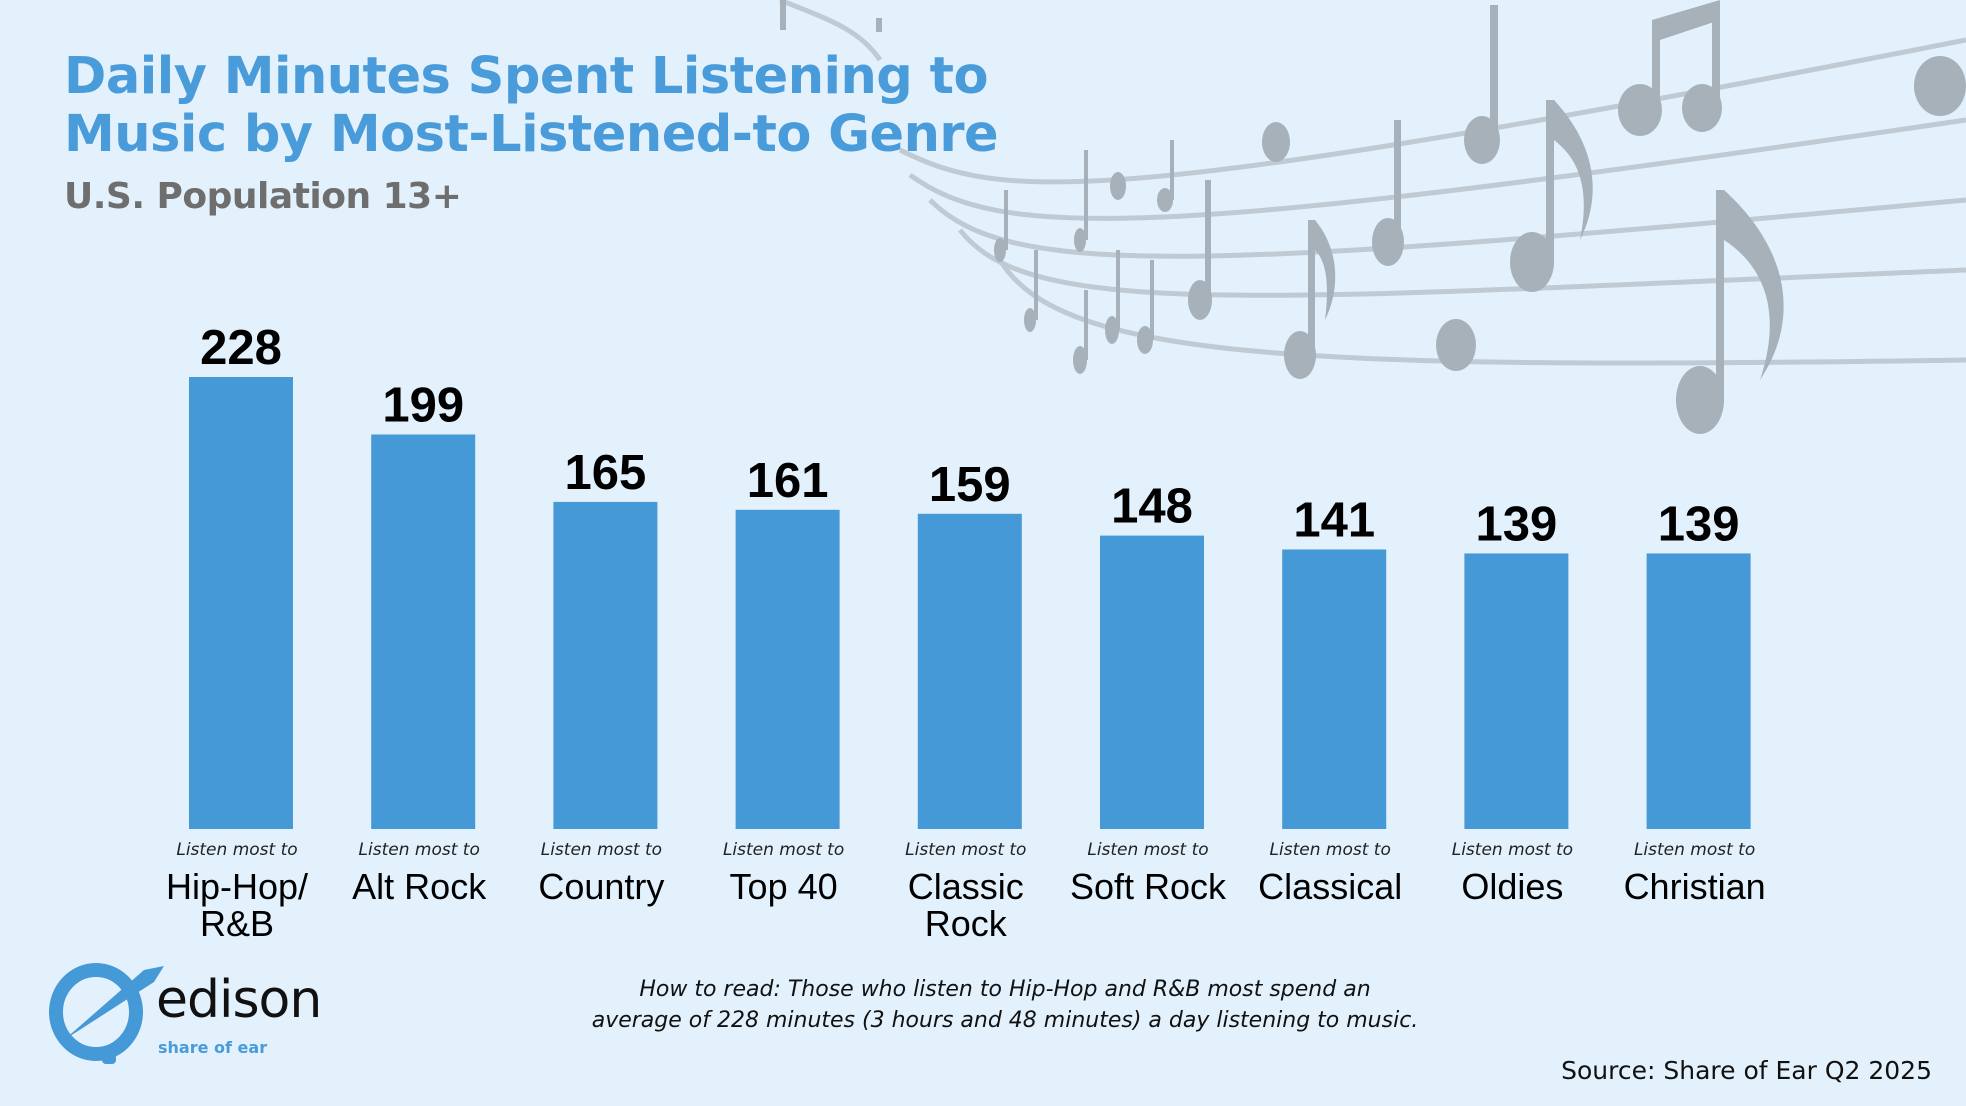 This screenshot has height=1106, width=1966. I want to click on category-label: Oldies, so click(1512, 886).